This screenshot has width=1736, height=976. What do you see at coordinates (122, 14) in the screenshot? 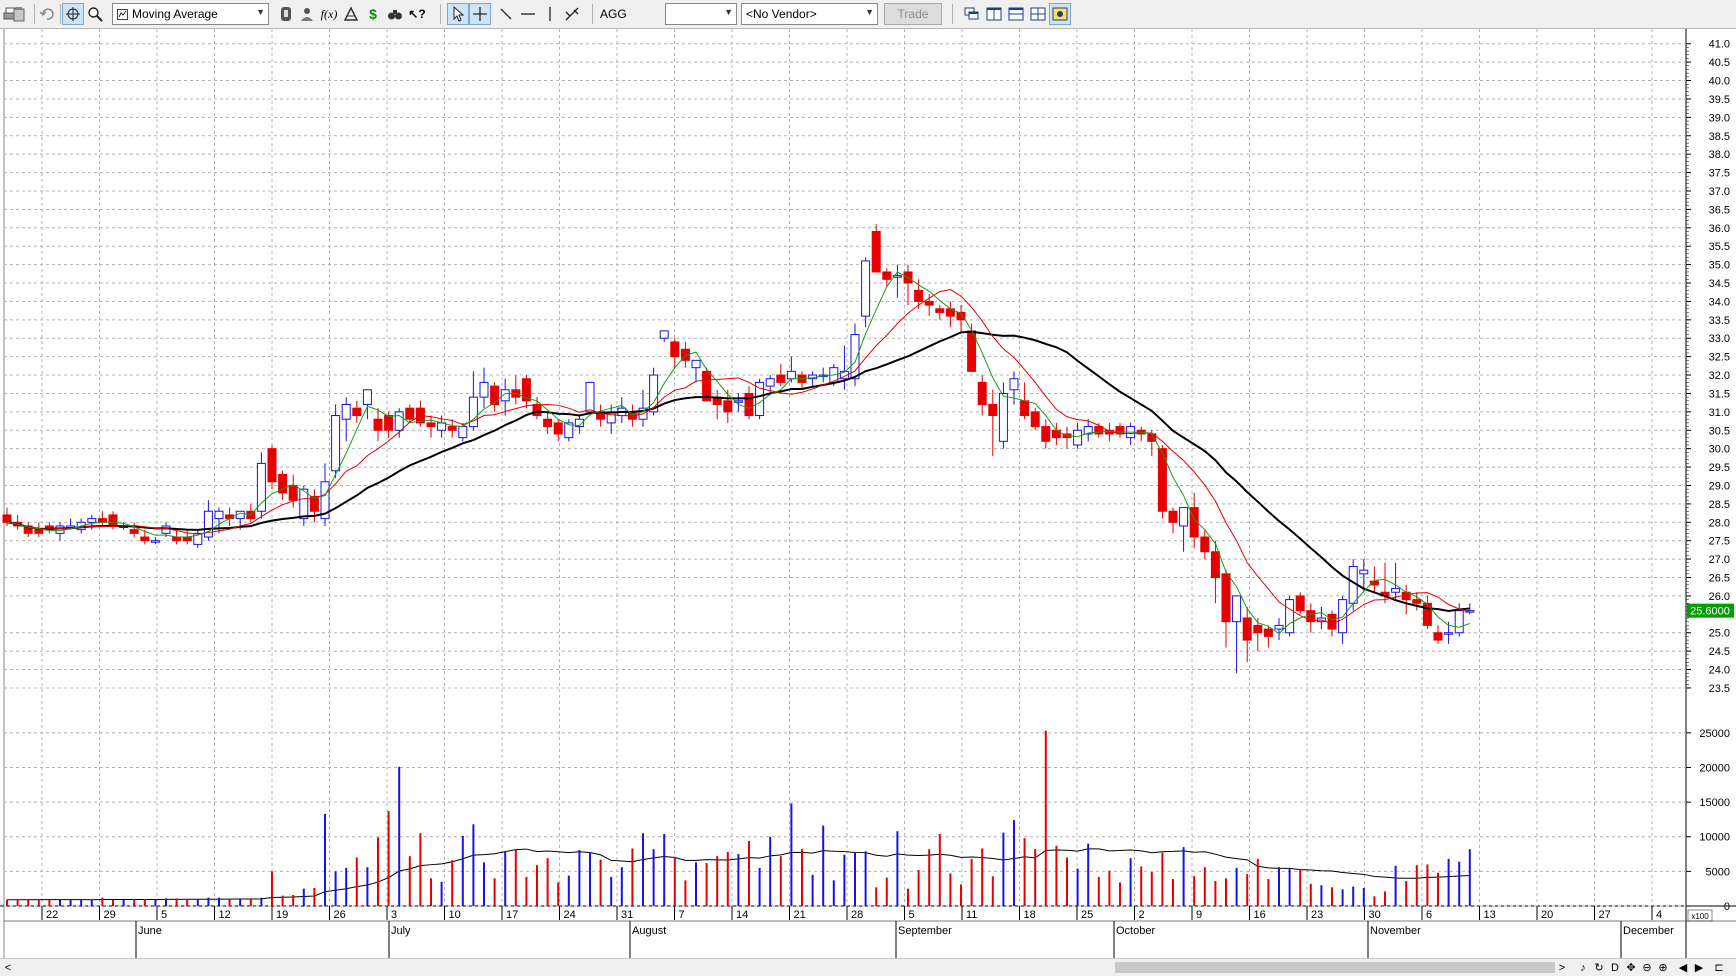
I see `indicator-icon` at bounding box center [122, 14].